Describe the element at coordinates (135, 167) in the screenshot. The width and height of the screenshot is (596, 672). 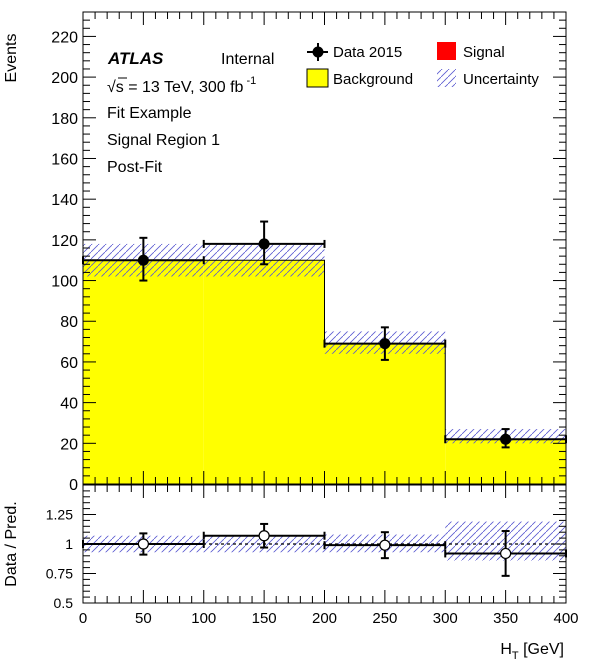
I see `annotation-line-3: Post-Fit` at that location.